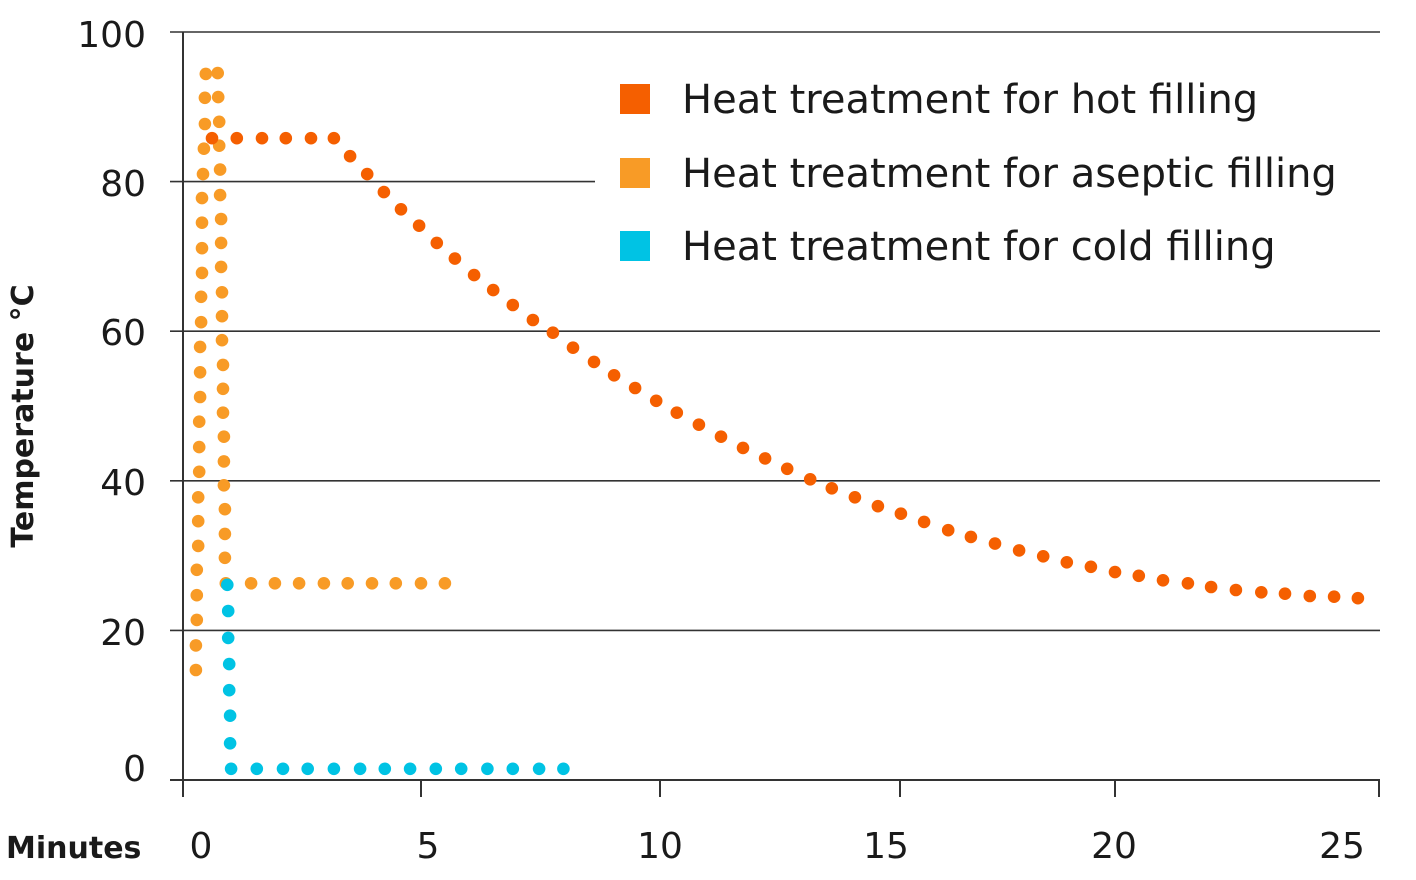 Image resolution: width=1416 pixels, height=880 pixels. I want to click on y-axis-title: Temperature °C, so click(23, 415).